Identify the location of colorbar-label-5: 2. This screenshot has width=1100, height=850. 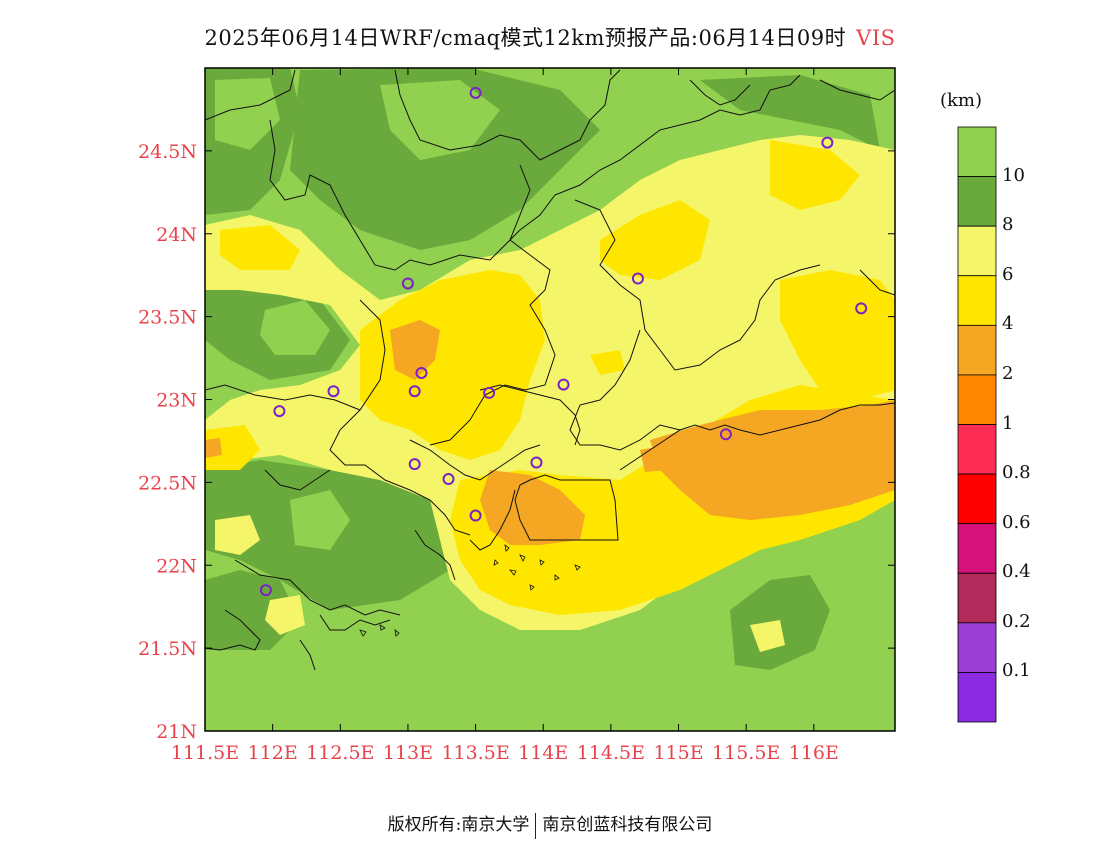
(1008, 373).